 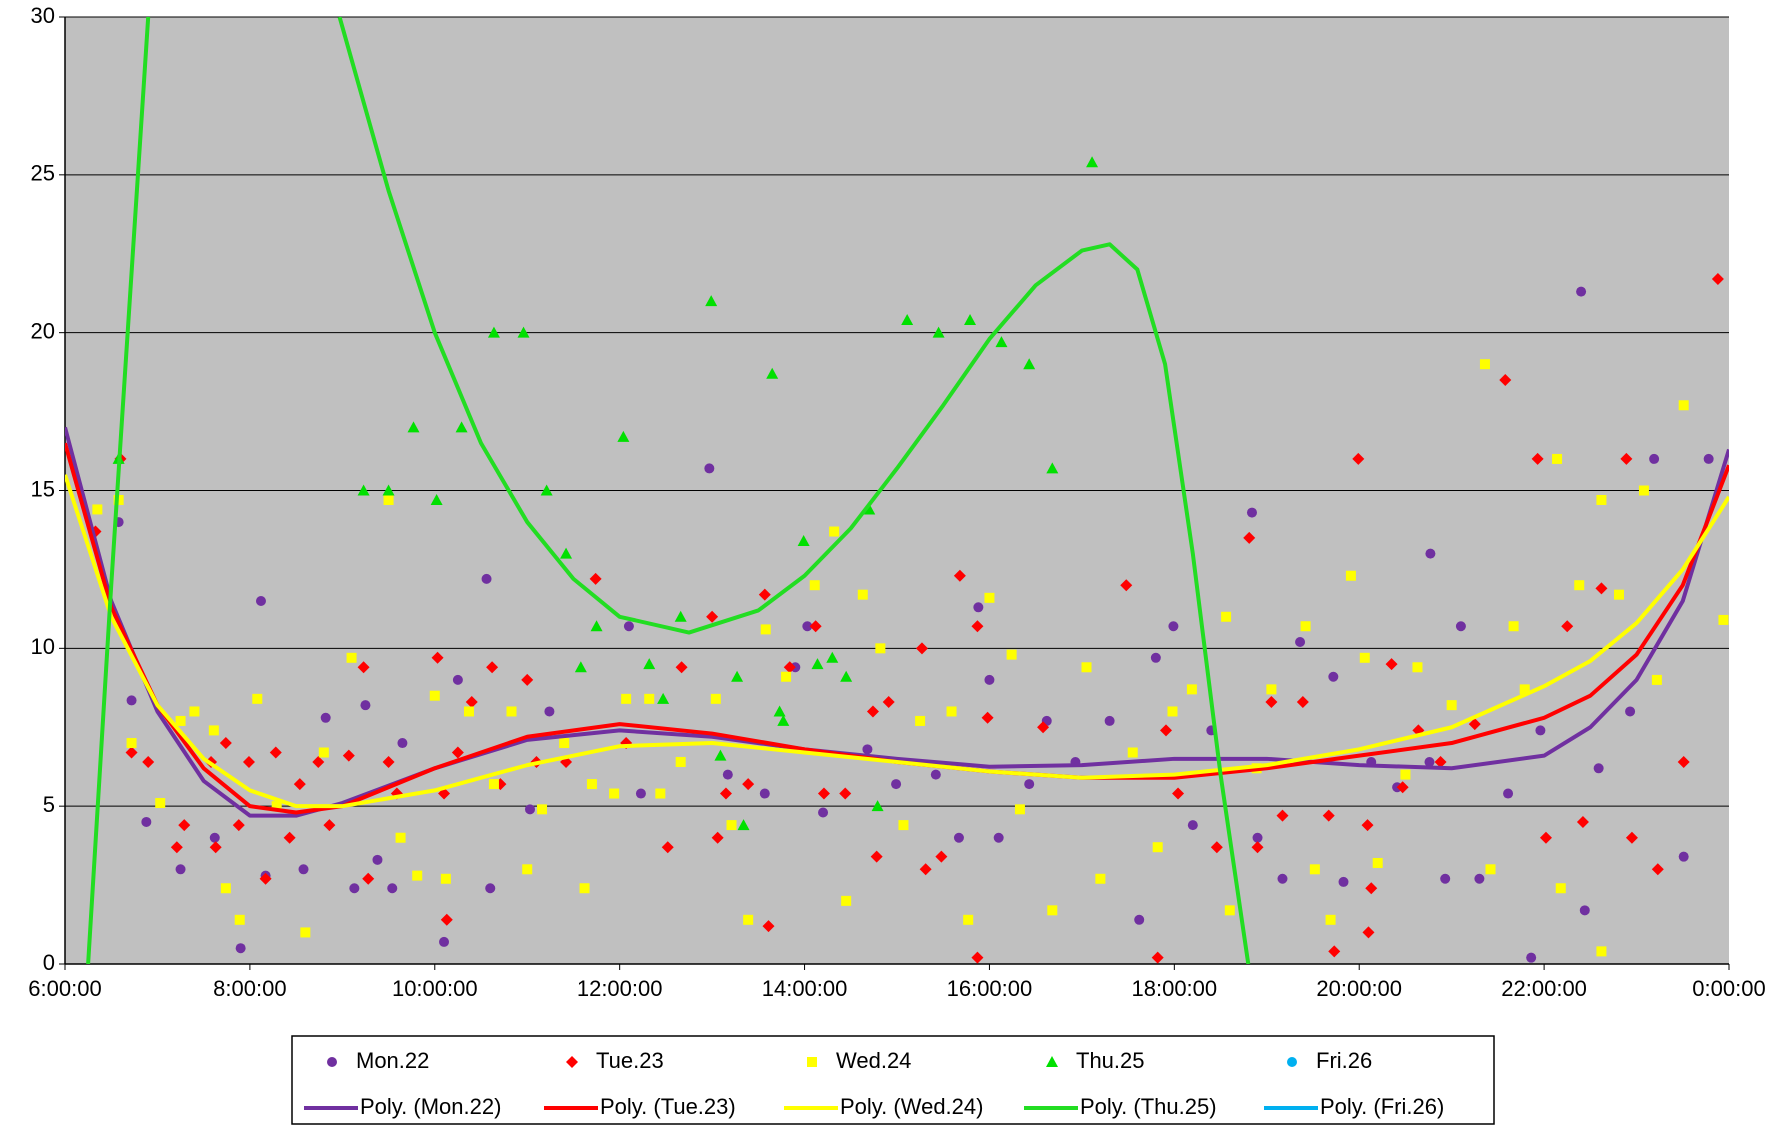 What do you see at coordinates (43, 15) in the screenshot?
I see `y-tick-label: 30` at bounding box center [43, 15].